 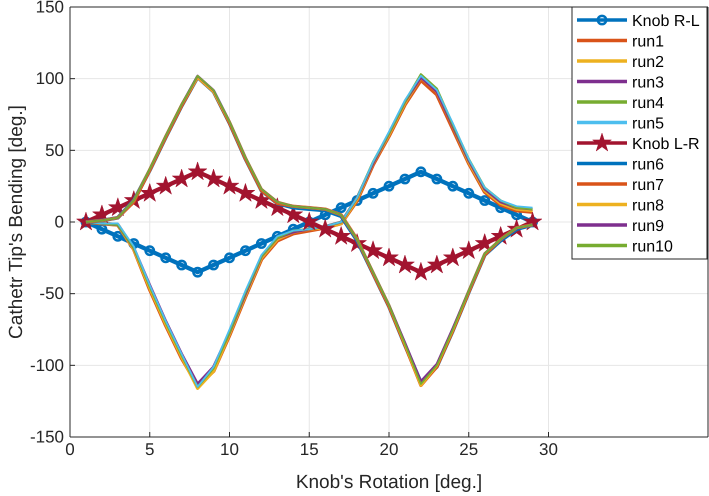 What do you see at coordinates (666, 21) in the screenshot?
I see `legend-label: Knob R-L` at bounding box center [666, 21].